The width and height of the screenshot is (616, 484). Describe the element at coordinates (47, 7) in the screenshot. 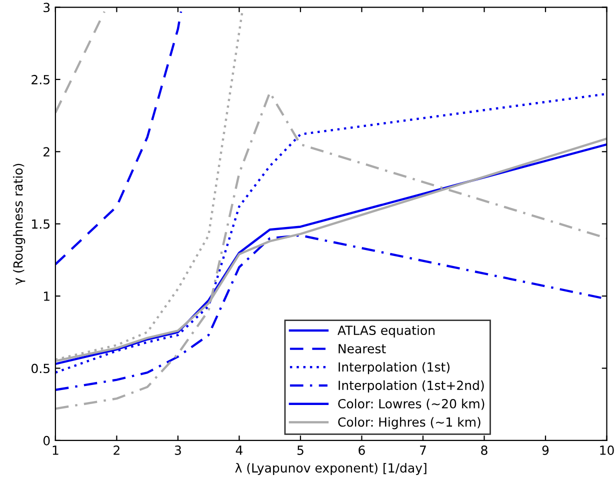

I see `y-tick-label: 3` at that location.